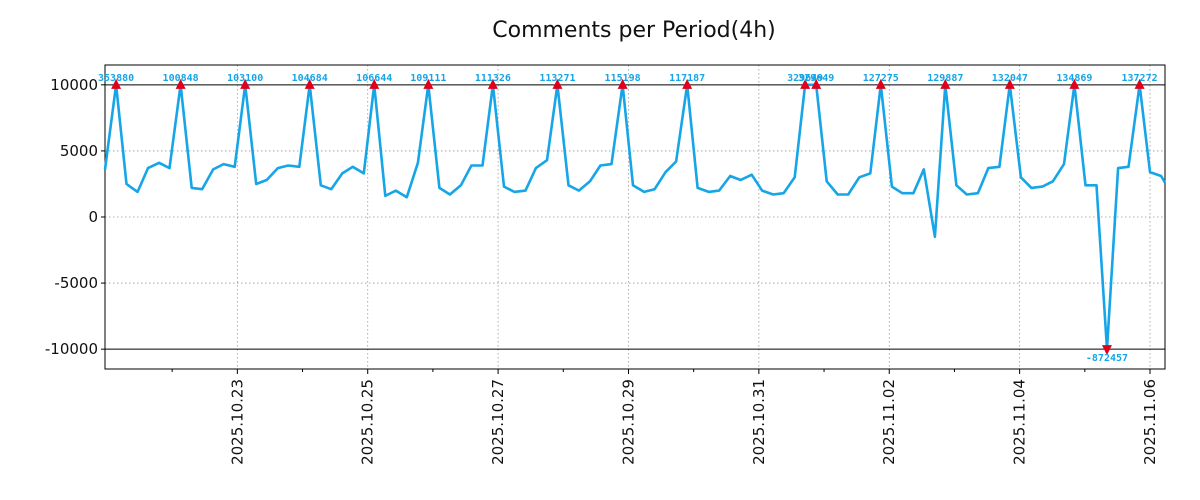 This screenshot has width=1200, height=500. I want to click on clip-marker-down, so click(1106, 350).